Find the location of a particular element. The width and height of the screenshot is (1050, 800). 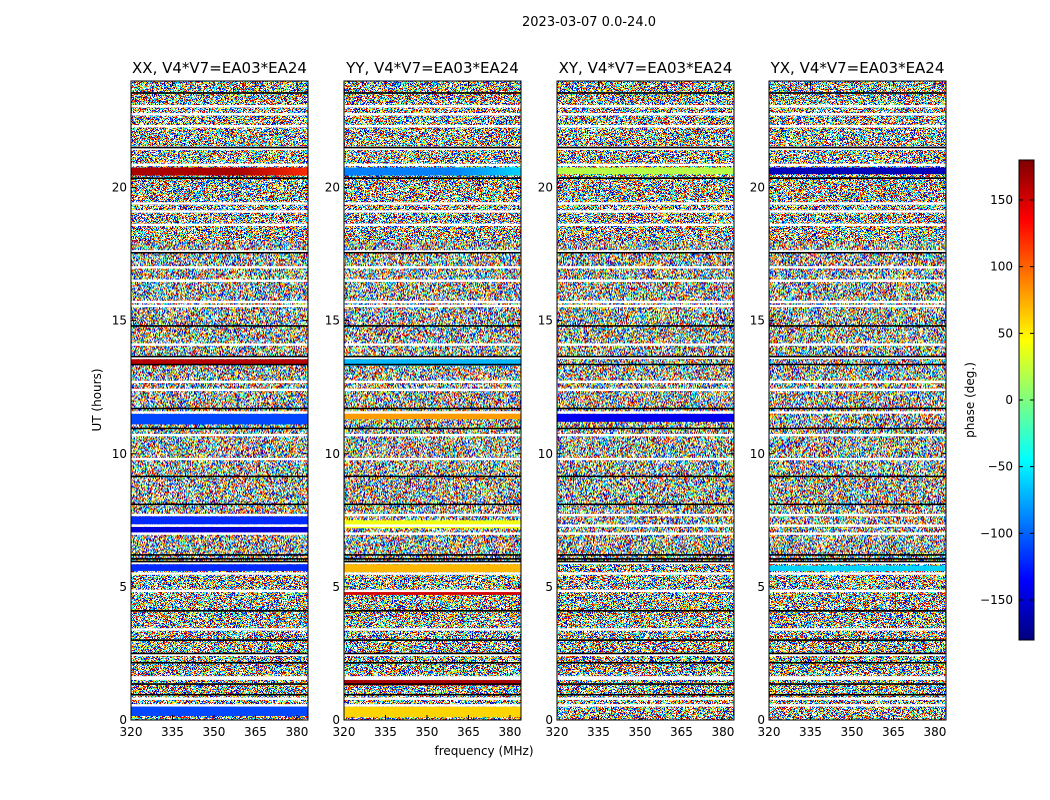

panel-frame is located at coordinates (219, 400).